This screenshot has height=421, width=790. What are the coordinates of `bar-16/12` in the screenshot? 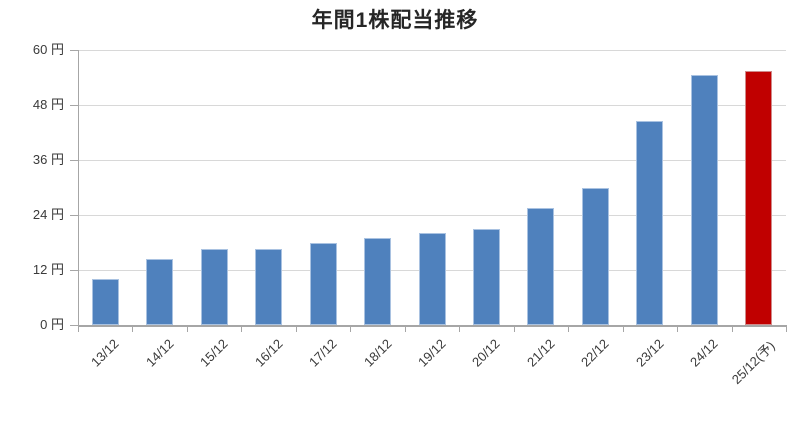 It's located at (269, 287).